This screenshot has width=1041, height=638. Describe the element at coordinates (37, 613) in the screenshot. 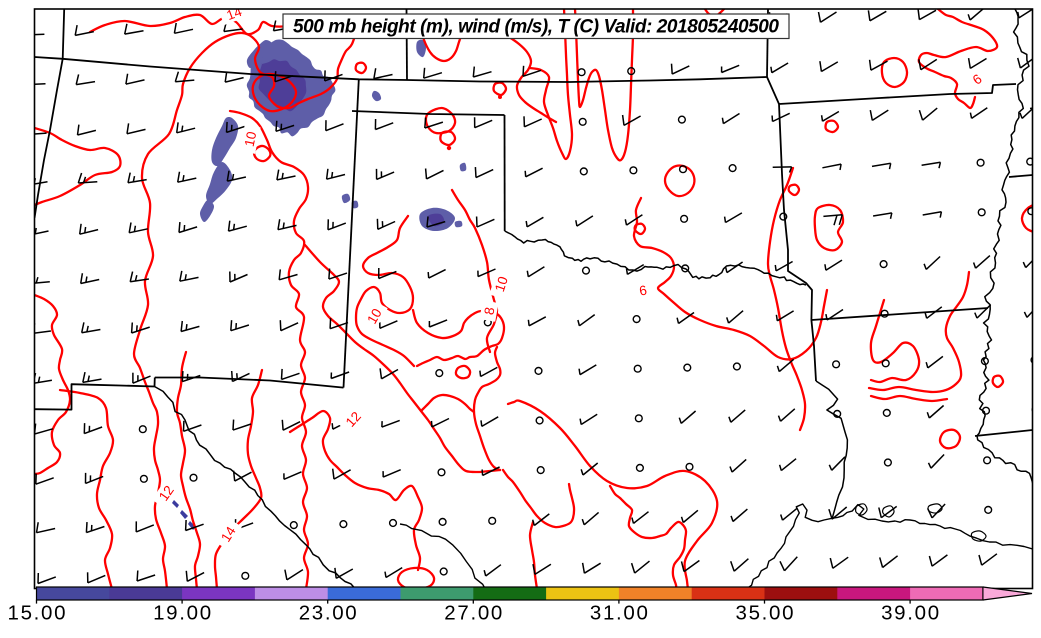

I see `svg-text: 15.00` at that location.